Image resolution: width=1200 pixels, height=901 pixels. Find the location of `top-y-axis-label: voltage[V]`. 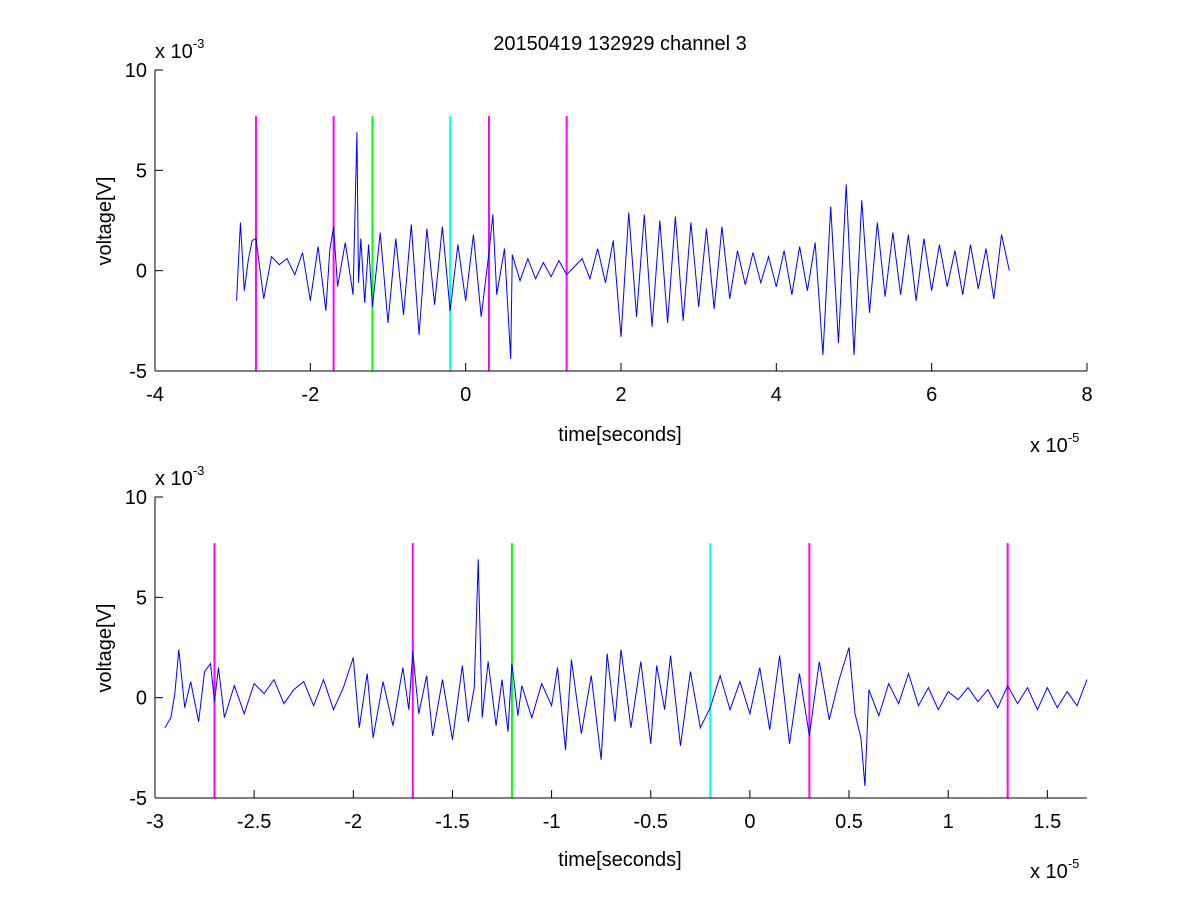

top-y-axis-label: voltage[V] is located at coordinates (105, 221).